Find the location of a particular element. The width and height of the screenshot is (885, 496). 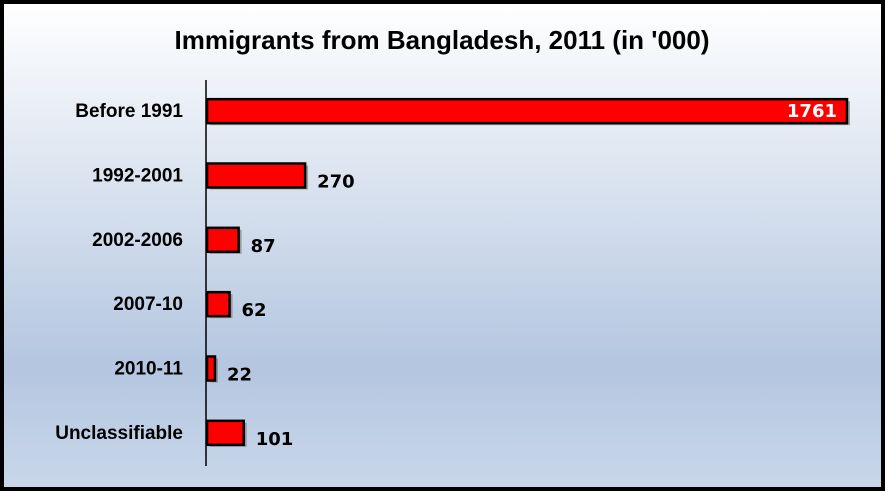

y-tick-label: 2002-2006 is located at coordinates (137, 240).